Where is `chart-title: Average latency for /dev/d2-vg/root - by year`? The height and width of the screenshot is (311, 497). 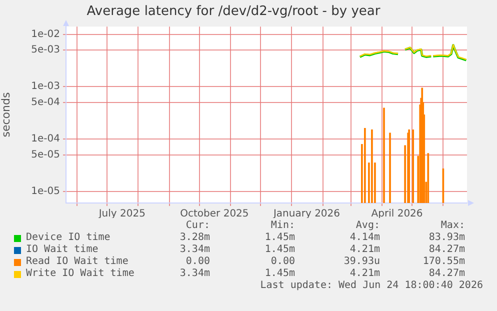 chart-title: Average latency for /dev/d2-vg/root - by year is located at coordinates (233, 12).